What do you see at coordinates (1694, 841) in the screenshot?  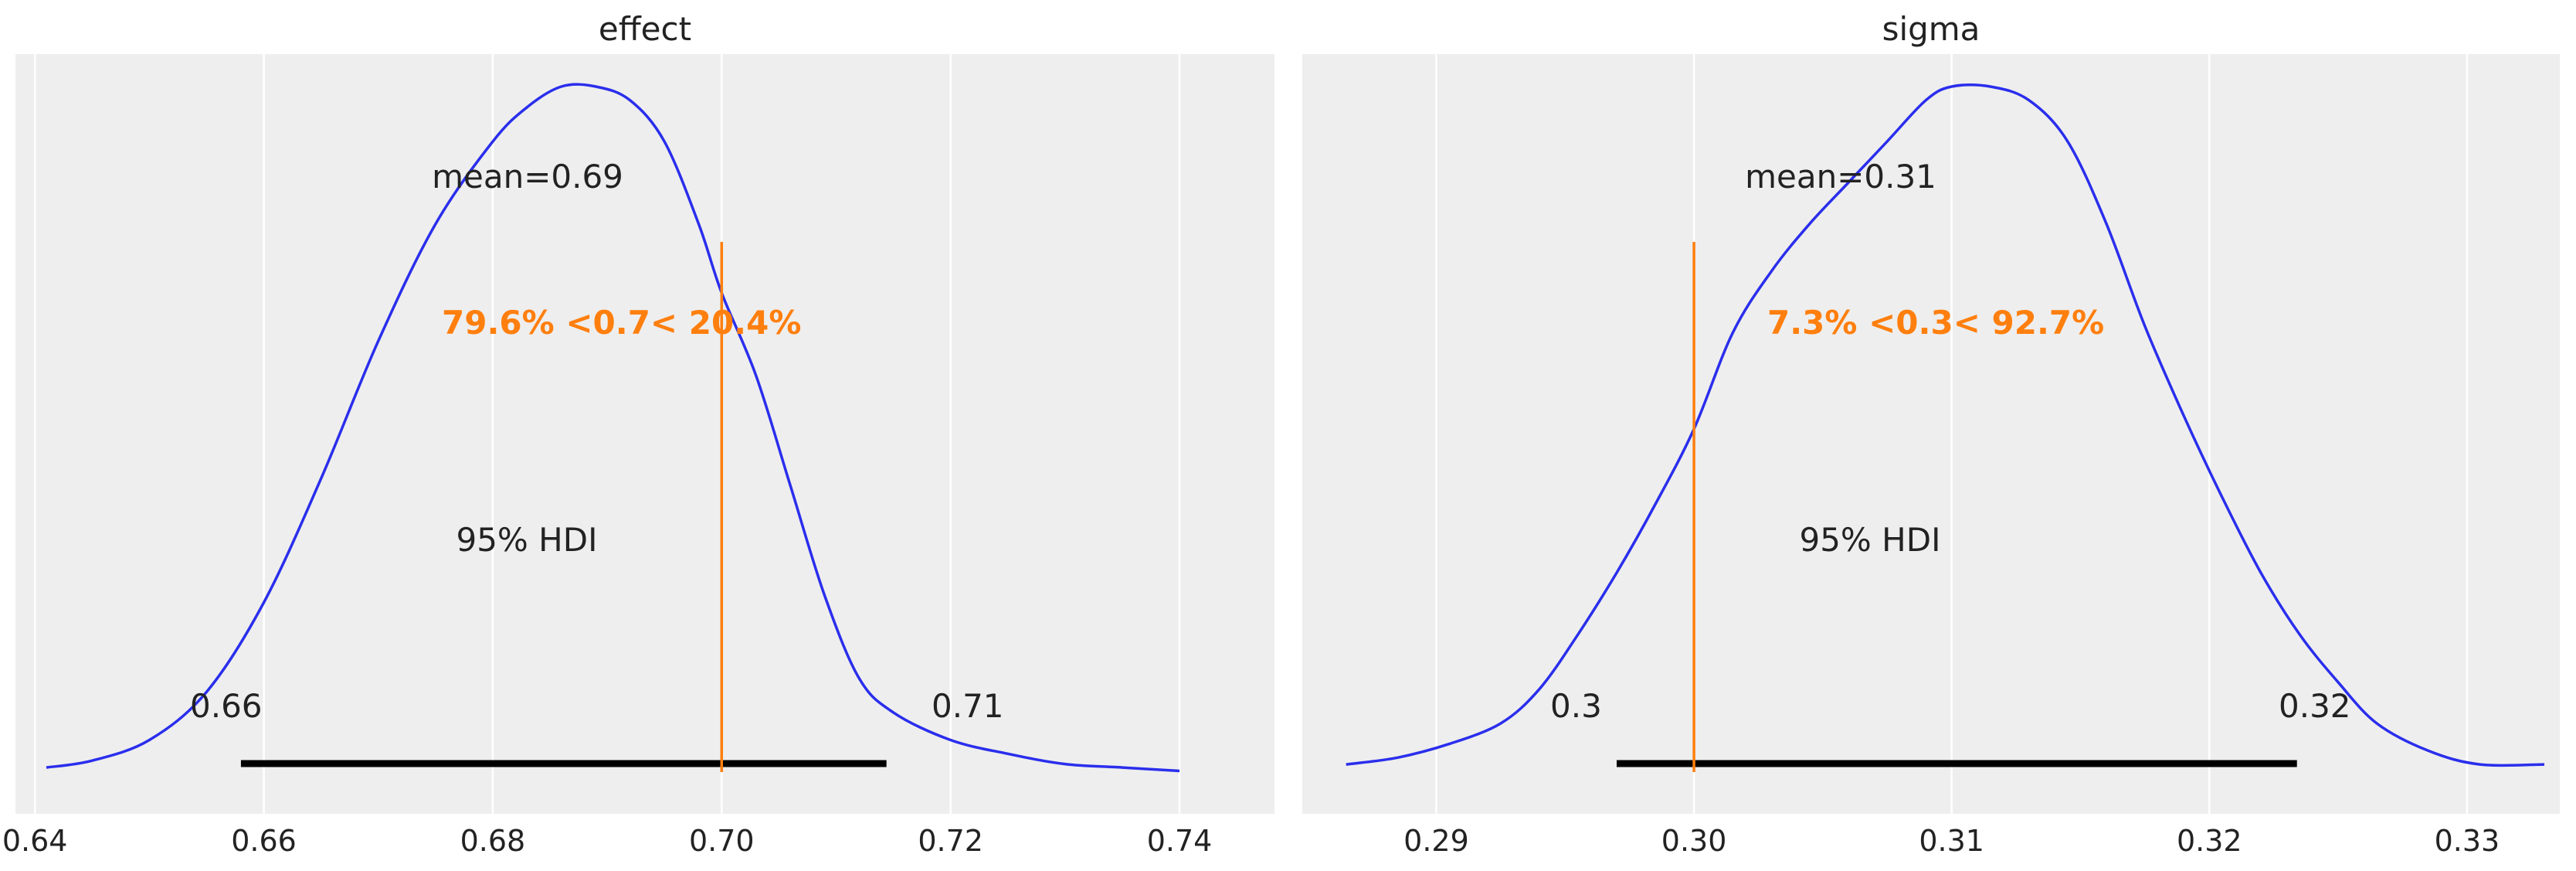 I see `x-tick-label: 0.30` at bounding box center [1694, 841].